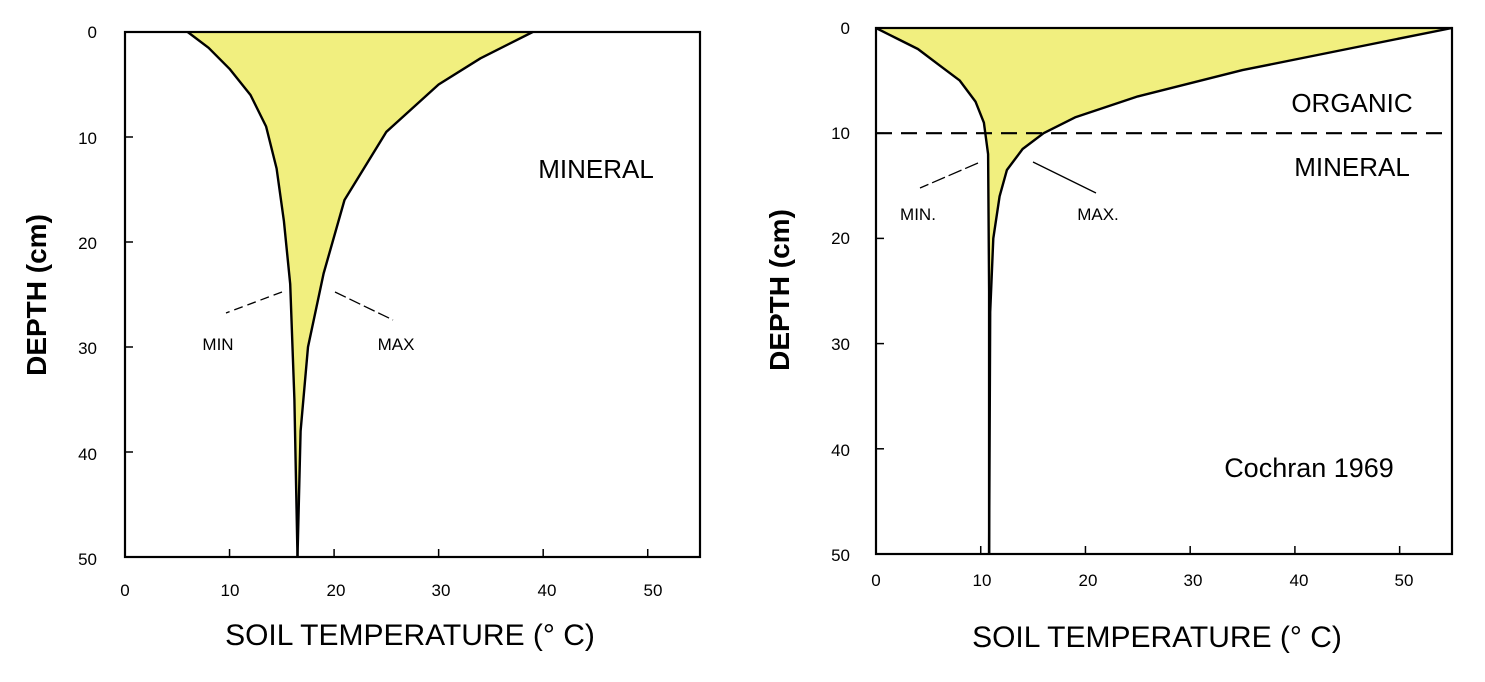  I want to click on min-curve-label: MIN., so click(918, 214).